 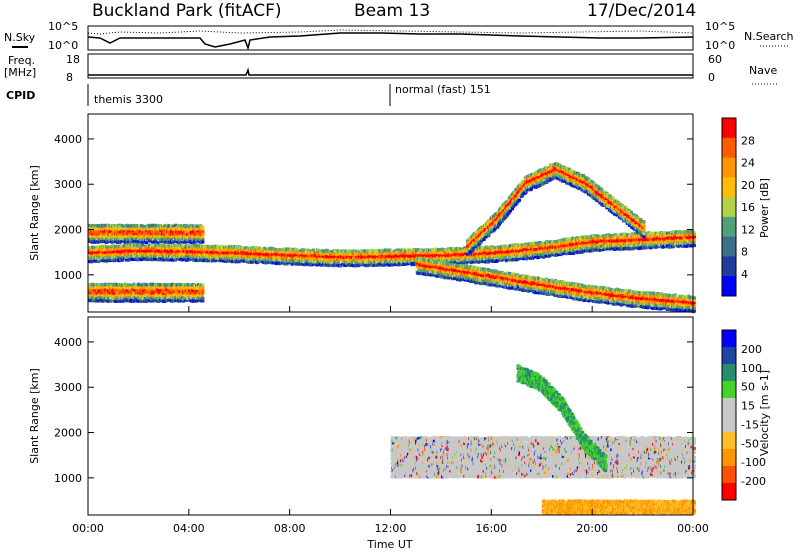 I want to click on date-title: 17/Dec/2014, so click(x=641, y=11).